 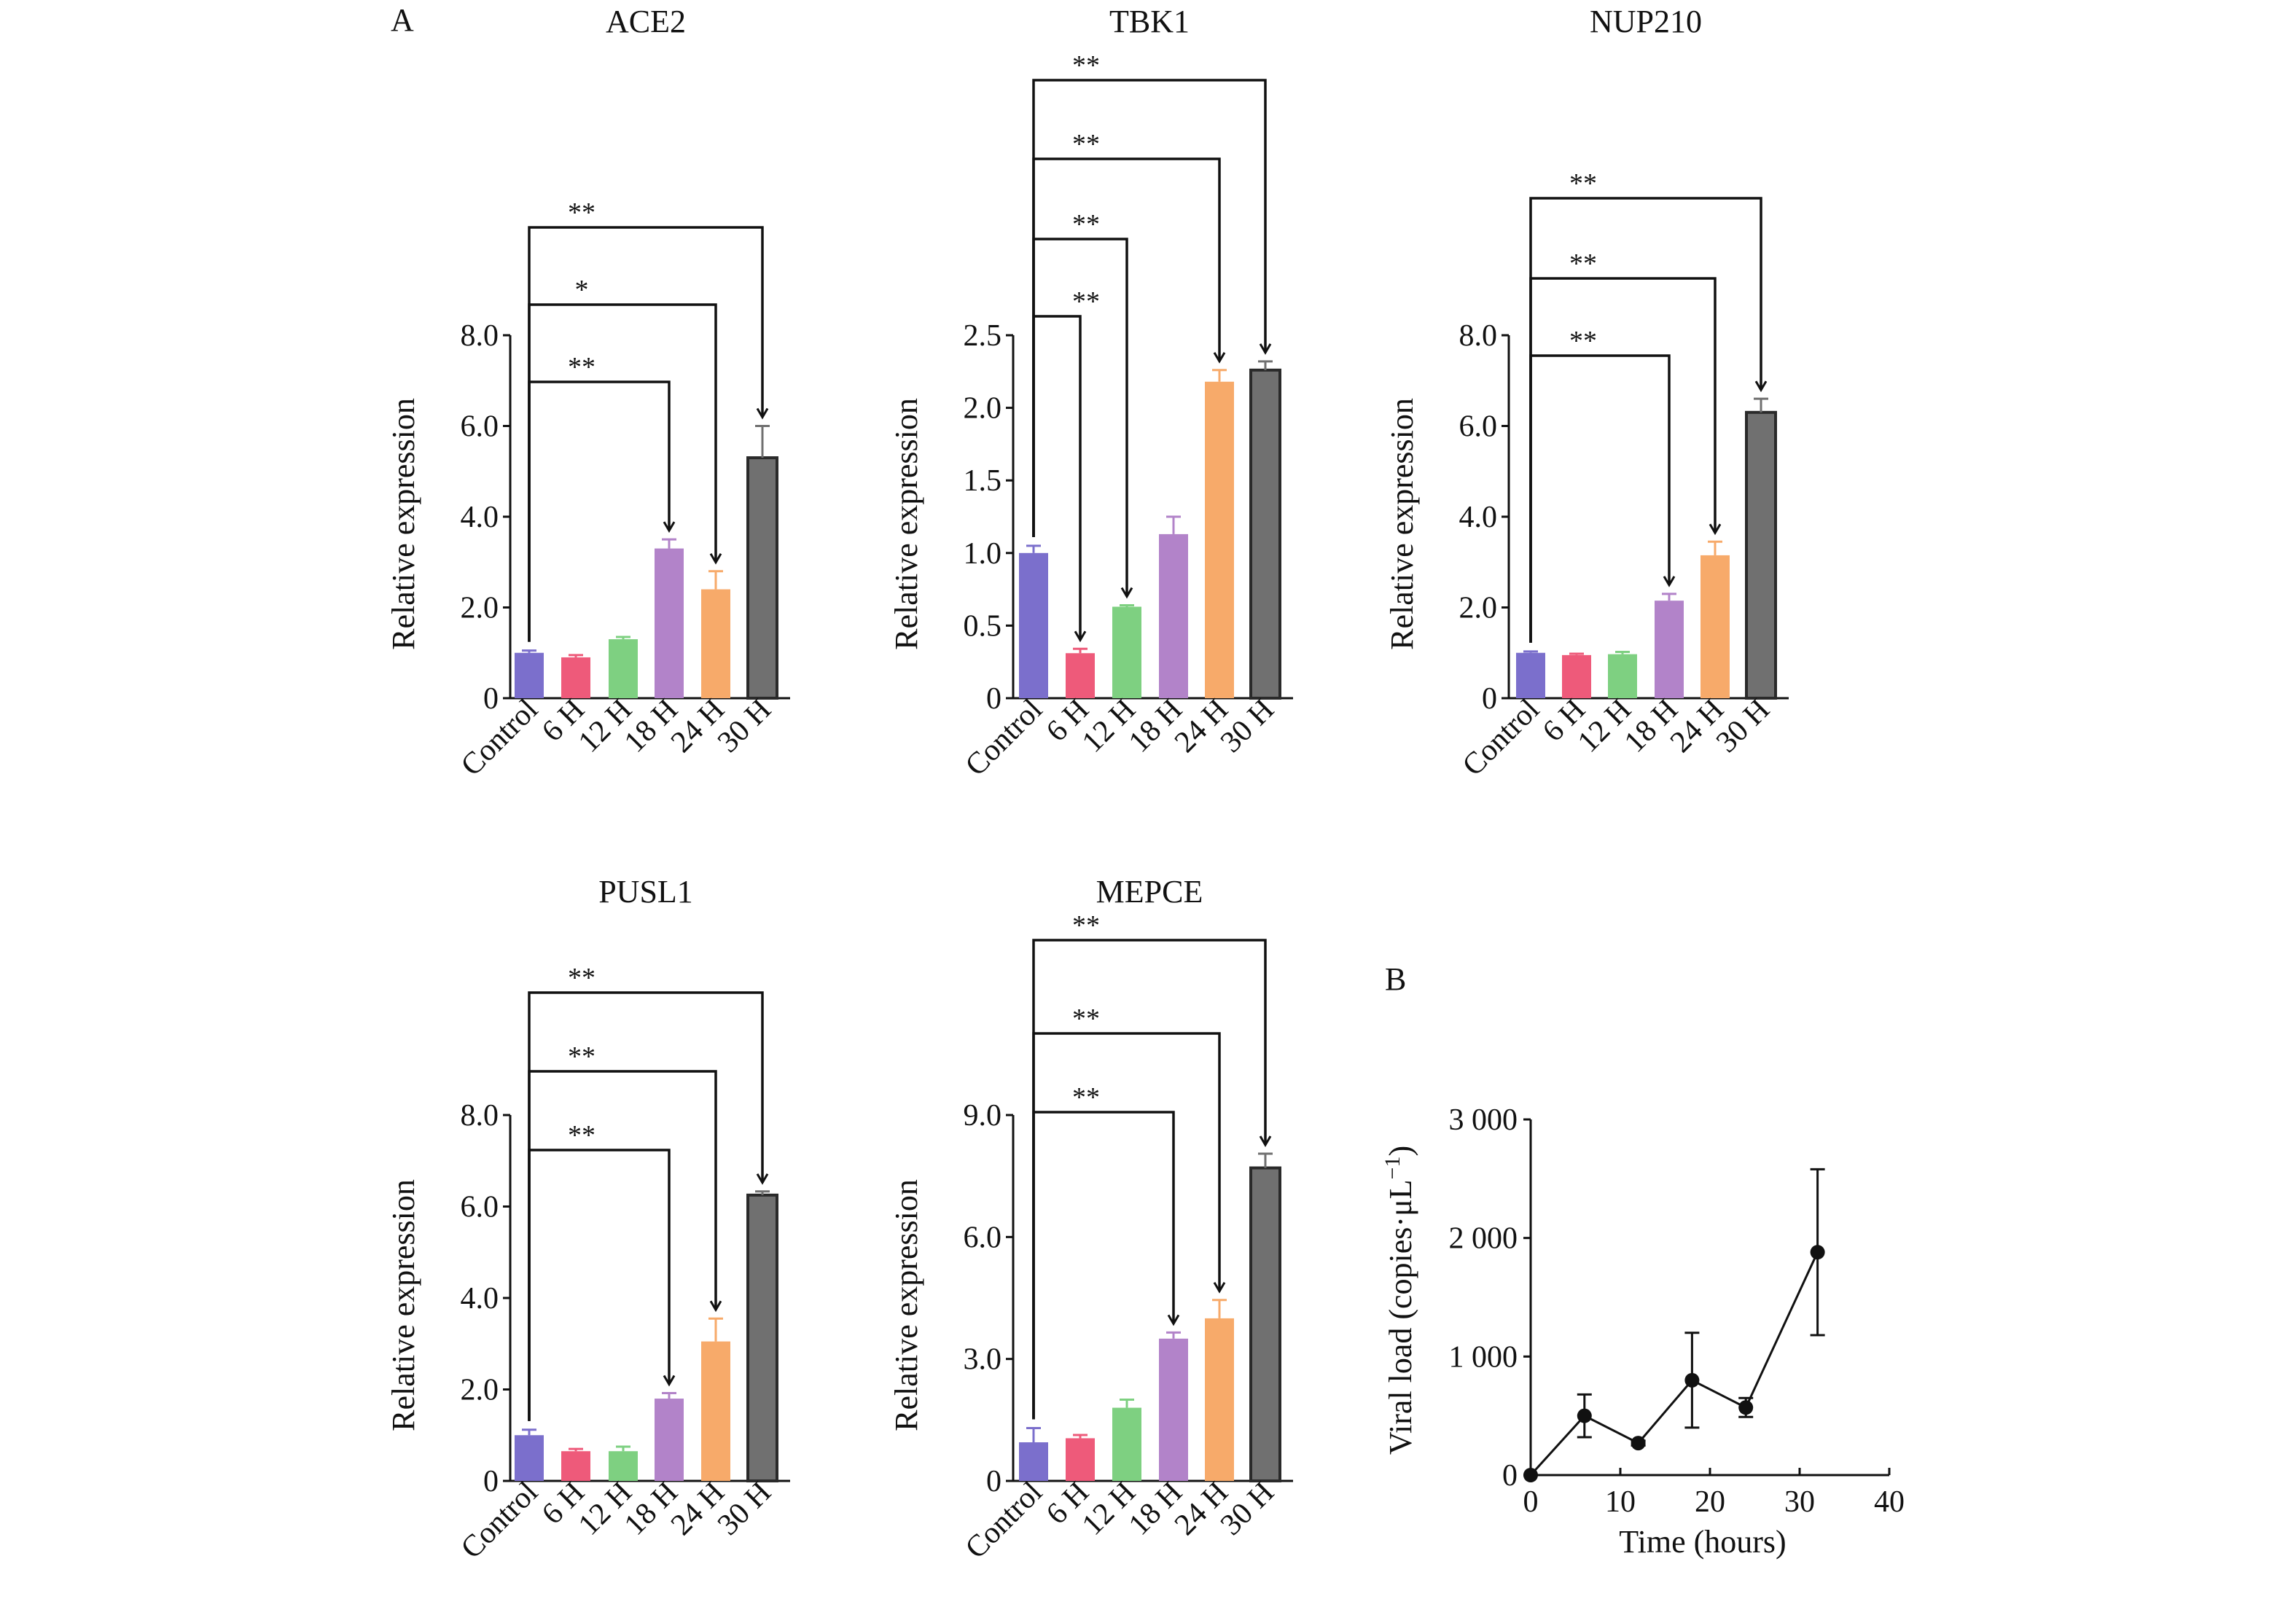 I want to click on y-tick-label: 2.5, so click(x=983, y=336).